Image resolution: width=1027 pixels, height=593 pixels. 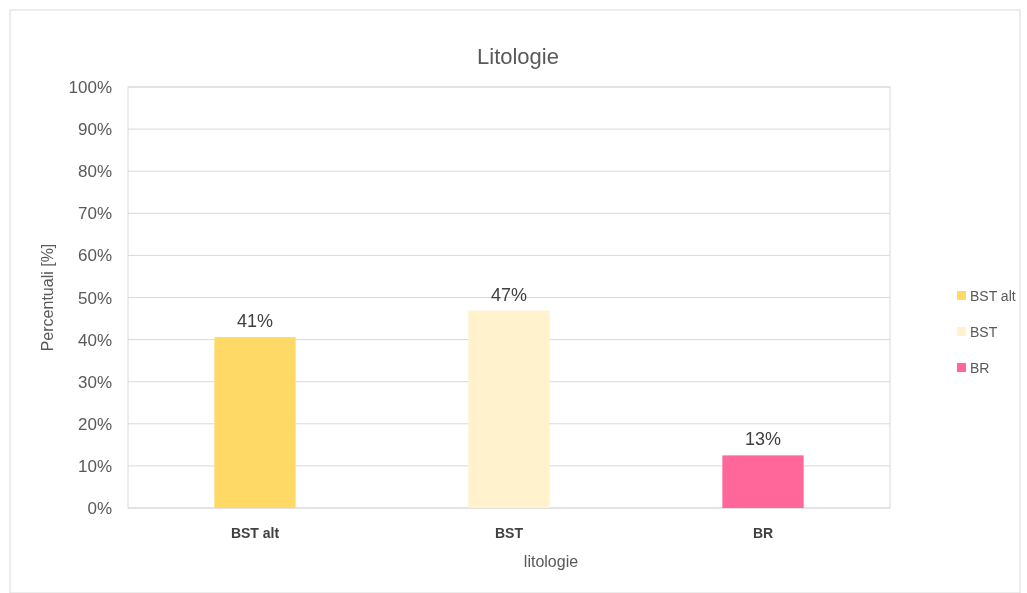 What do you see at coordinates (509, 294) in the screenshot?
I see `data-label: 47%` at bounding box center [509, 294].